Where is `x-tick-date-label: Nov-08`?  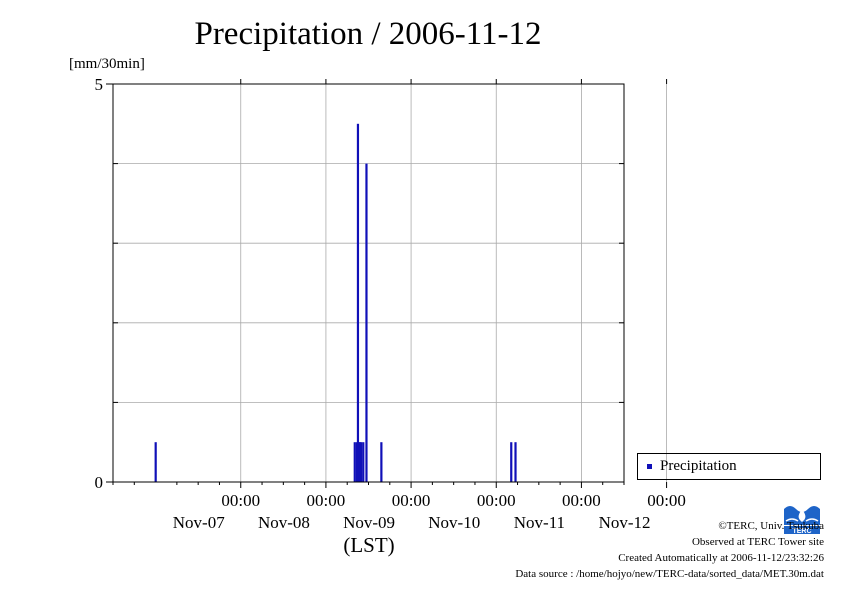 x-tick-date-label: Nov-08 is located at coordinates (284, 522).